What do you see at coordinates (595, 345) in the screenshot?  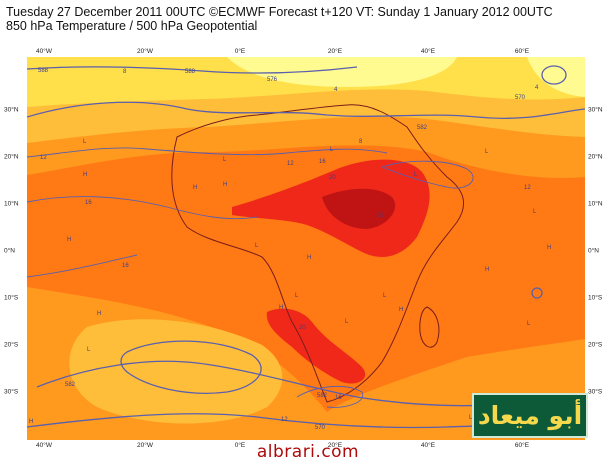 I see `lat-label-right: 20°S` at bounding box center [595, 345].